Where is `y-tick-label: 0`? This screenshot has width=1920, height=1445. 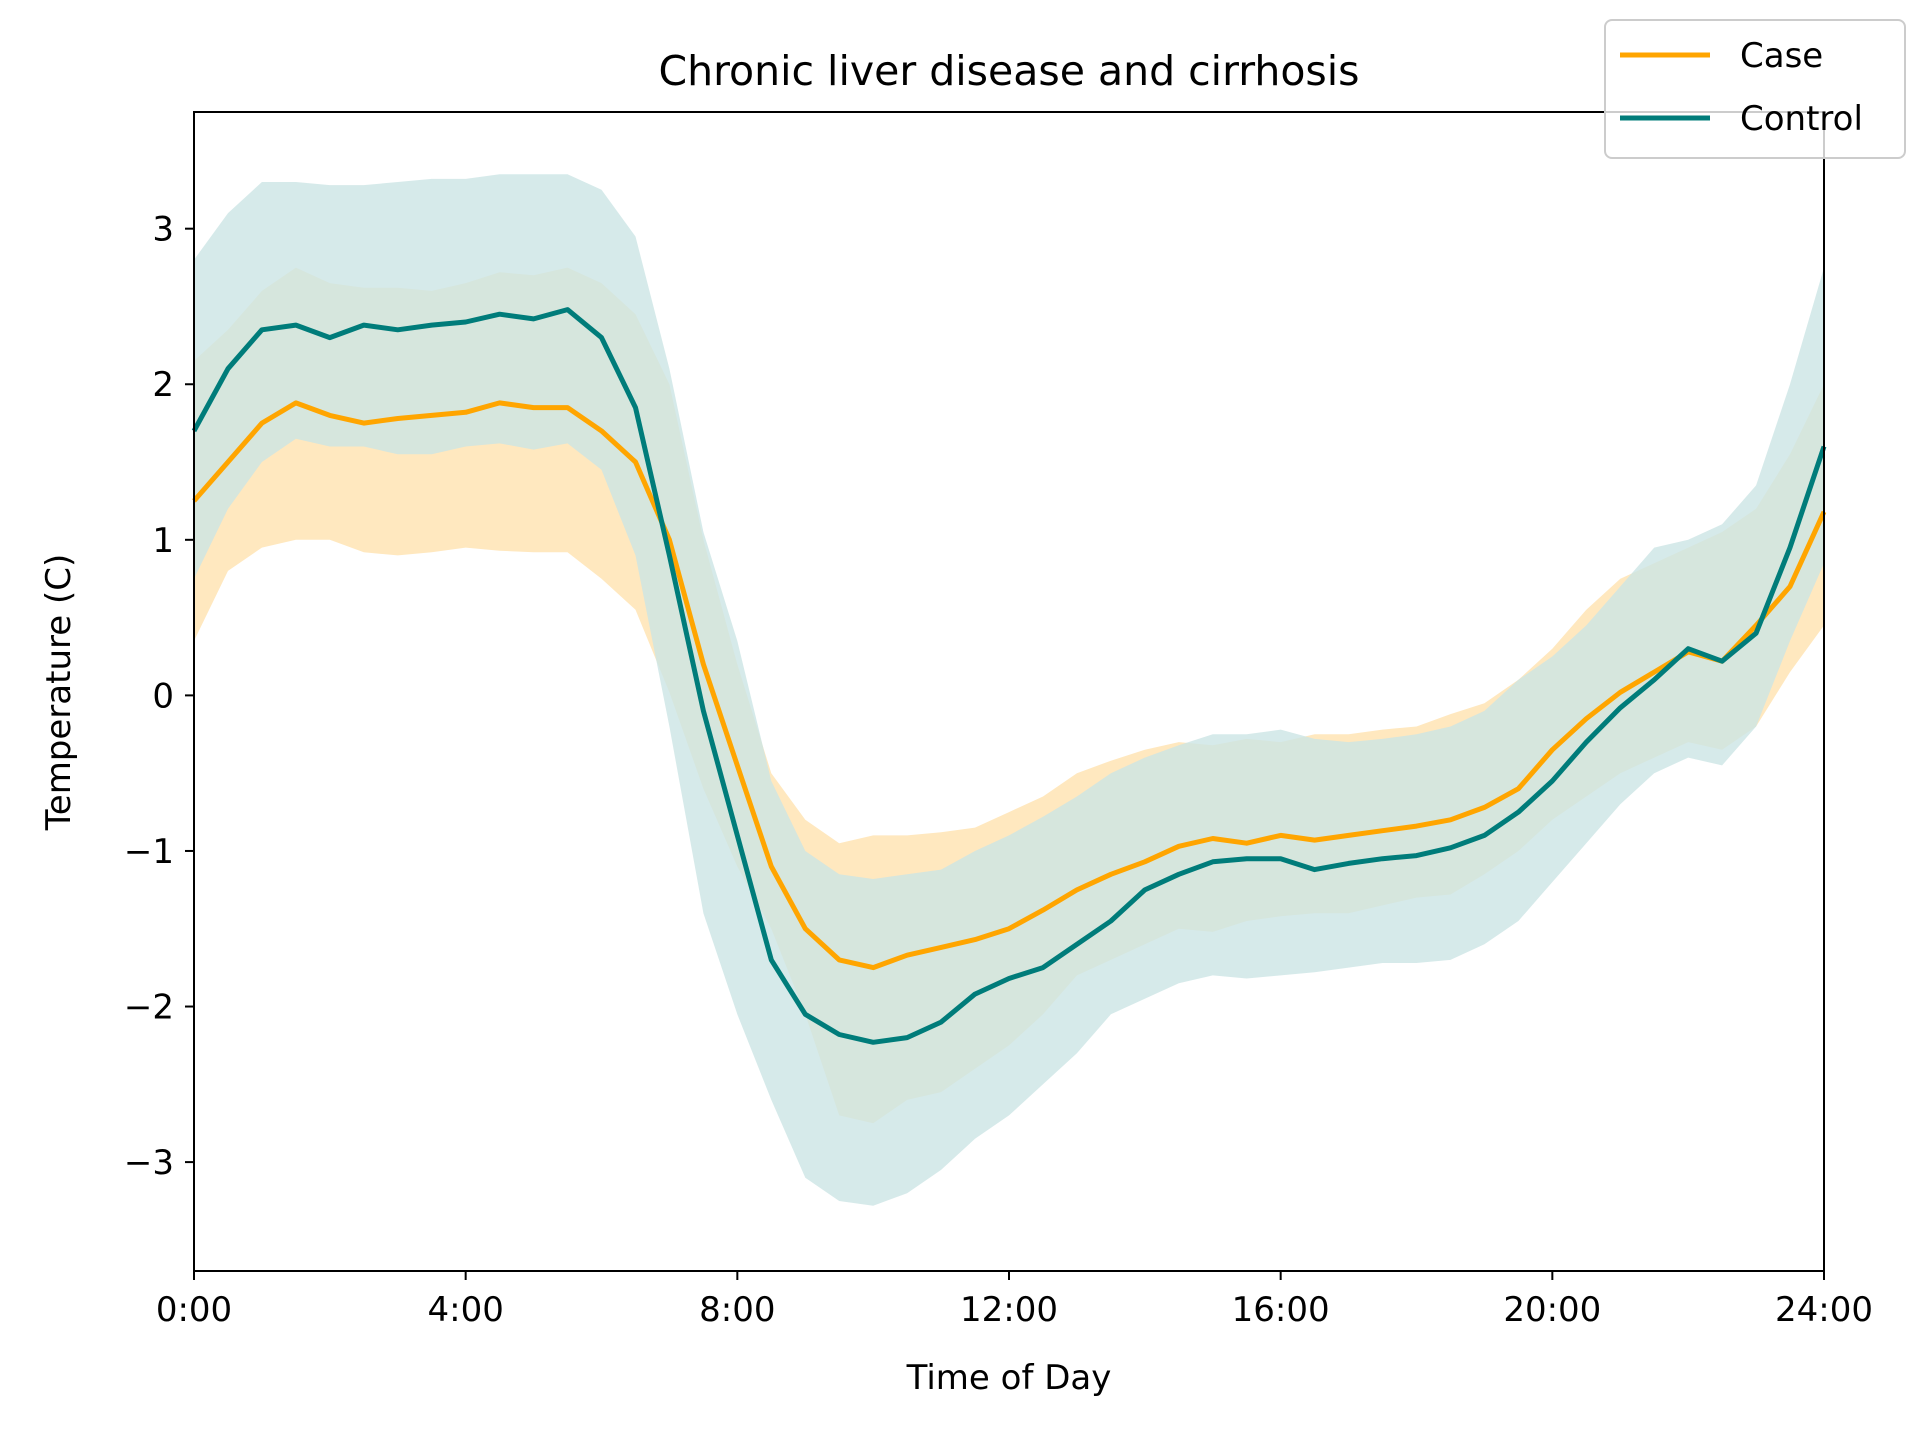
y-tick-label: 0 is located at coordinates (163, 696).